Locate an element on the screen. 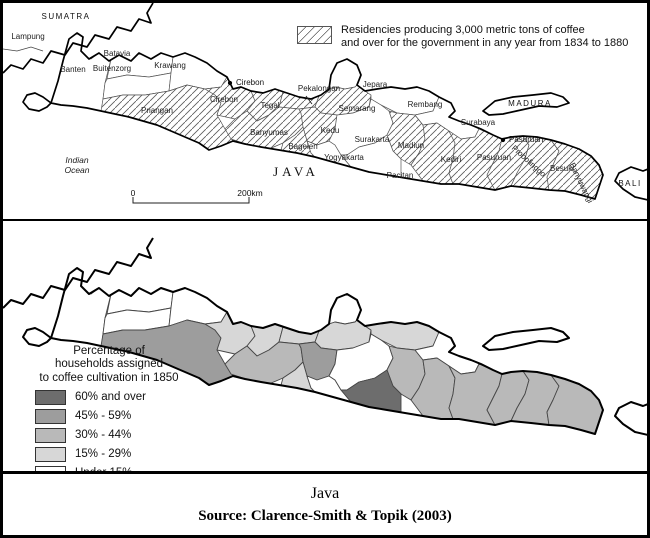 The image size is (650, 538). pekalongan-label: Pekalongan is located at coordinates (319, 88).